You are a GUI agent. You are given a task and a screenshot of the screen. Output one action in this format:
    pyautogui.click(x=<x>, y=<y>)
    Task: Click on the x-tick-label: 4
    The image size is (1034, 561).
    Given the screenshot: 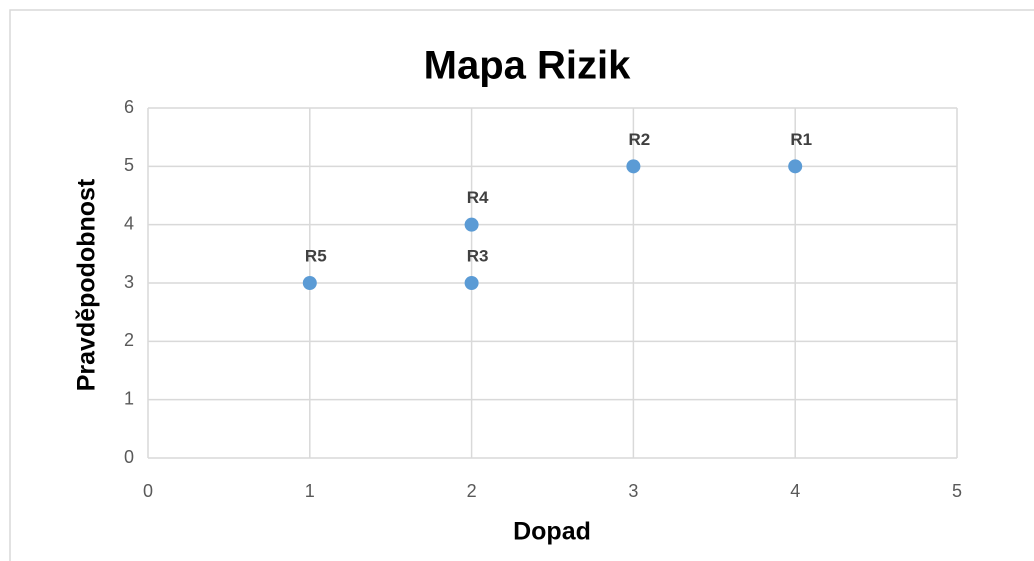 What is the action you would take?
    pyautogui.click(x=795, y=491)
    